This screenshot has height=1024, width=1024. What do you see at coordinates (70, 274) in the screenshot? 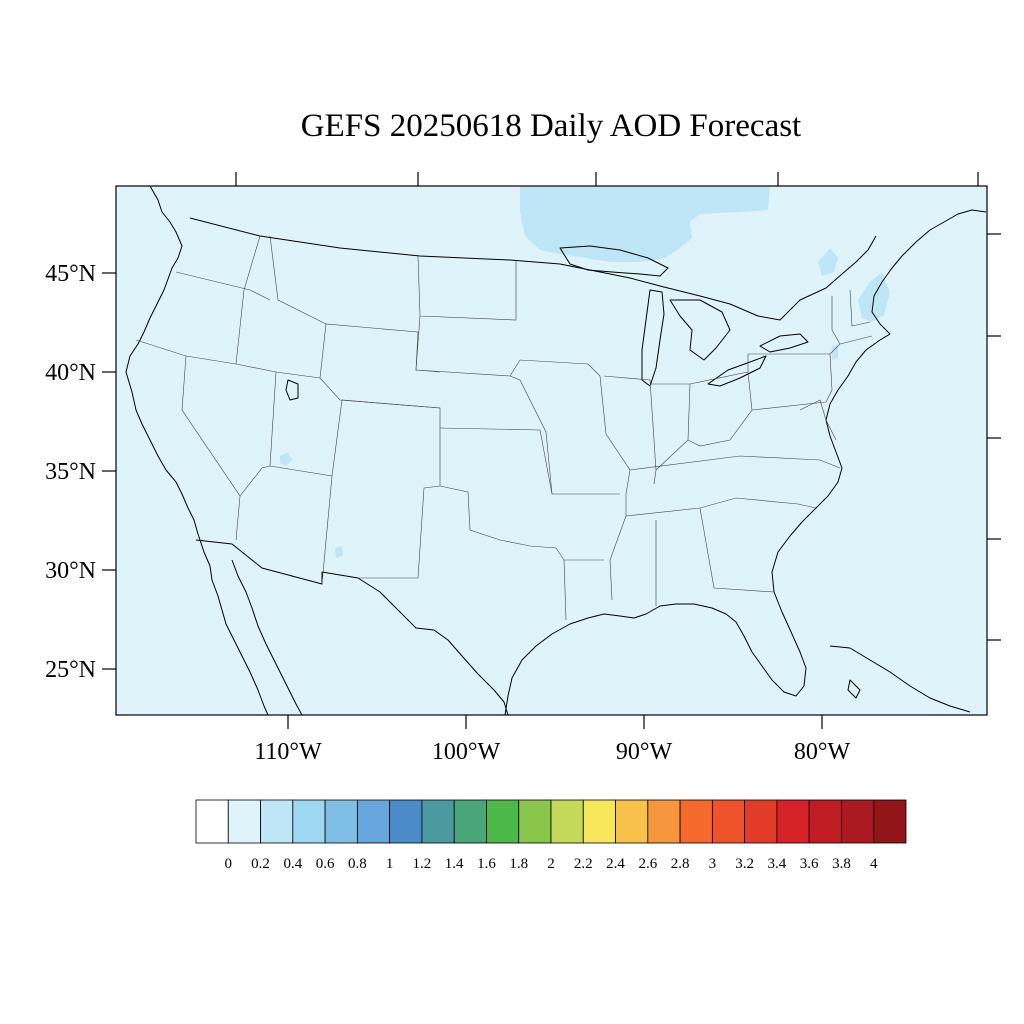
I see `lat-label: 45°N` at bounding box center [70, 274].